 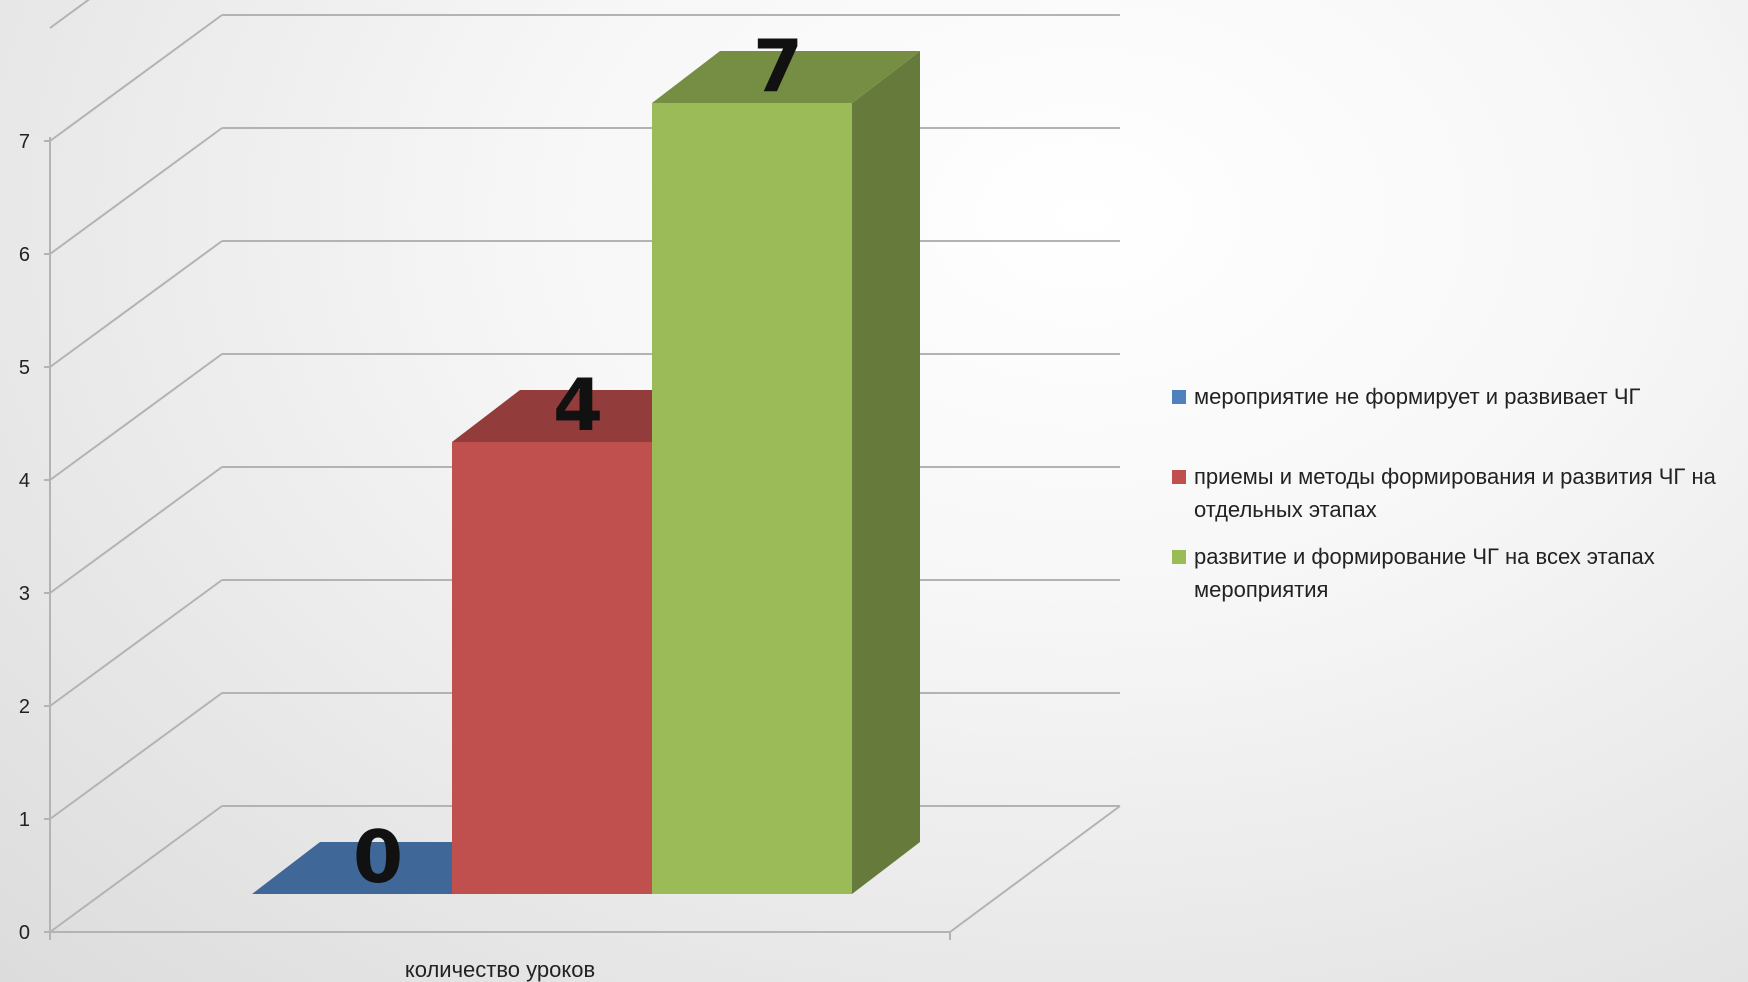 What do you see at coordinates (500, 969) in the screenshot?
I see `x-category-label: количество уроков` at bounding box center [500, 969].